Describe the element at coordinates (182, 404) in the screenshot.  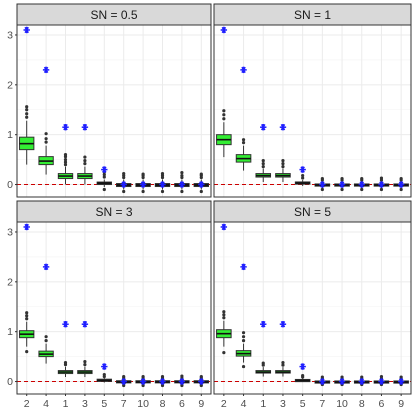
I see `x-tick-label: 6` at that location.